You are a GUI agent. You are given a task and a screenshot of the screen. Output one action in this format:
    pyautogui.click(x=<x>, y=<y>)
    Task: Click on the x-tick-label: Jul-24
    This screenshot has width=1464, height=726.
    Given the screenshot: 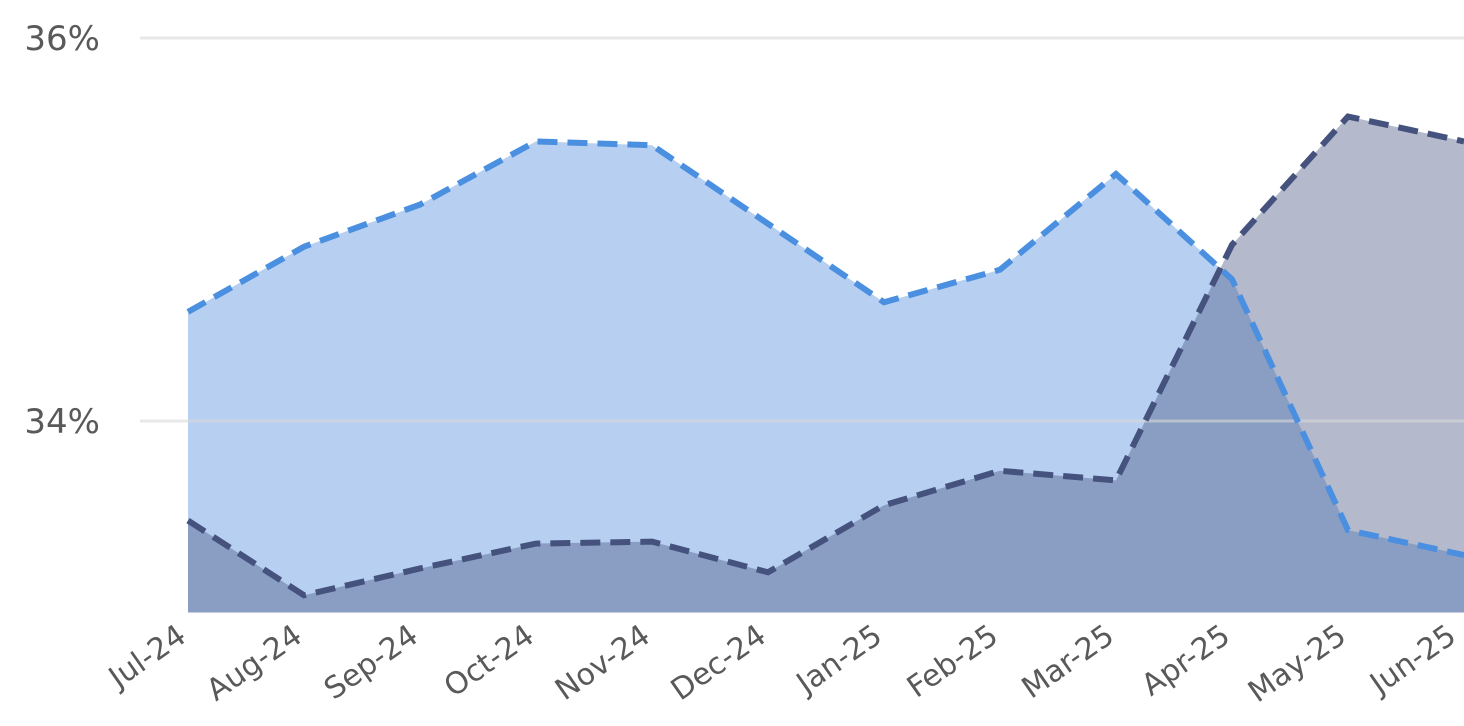 What is the action you would take?
    pyautogui.click(x=147, y=657)
    